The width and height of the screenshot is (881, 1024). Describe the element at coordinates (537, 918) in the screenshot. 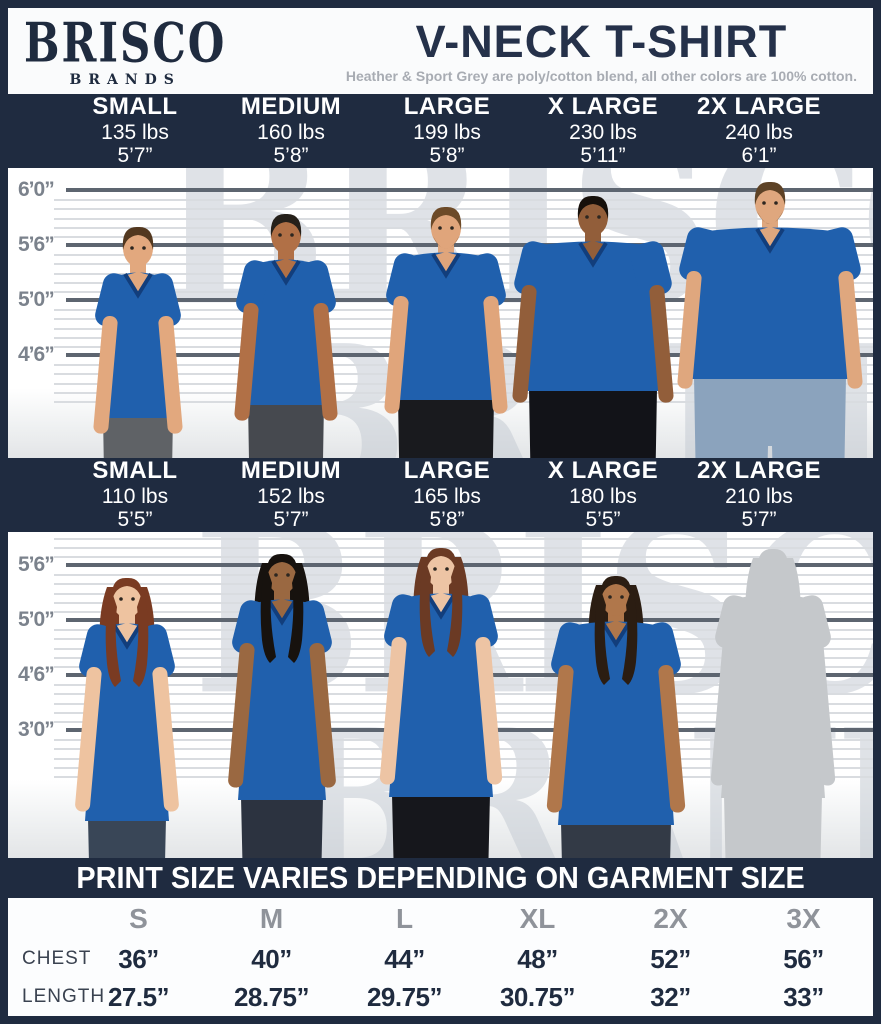

I see `table-col-header-xl: XL` at that location.